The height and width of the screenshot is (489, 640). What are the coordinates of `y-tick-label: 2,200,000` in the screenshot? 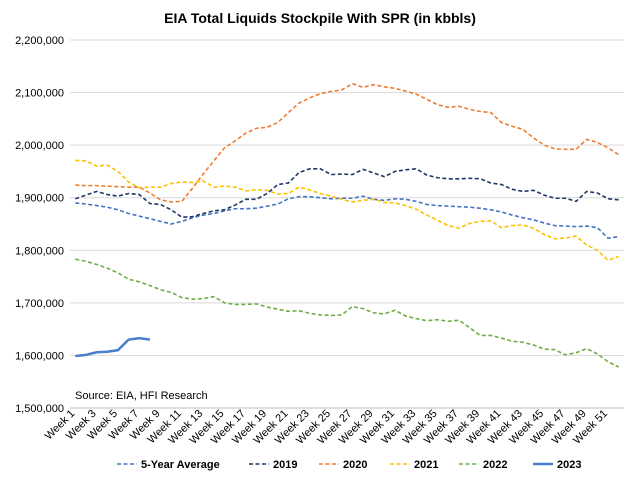 It's located at (39, 41).